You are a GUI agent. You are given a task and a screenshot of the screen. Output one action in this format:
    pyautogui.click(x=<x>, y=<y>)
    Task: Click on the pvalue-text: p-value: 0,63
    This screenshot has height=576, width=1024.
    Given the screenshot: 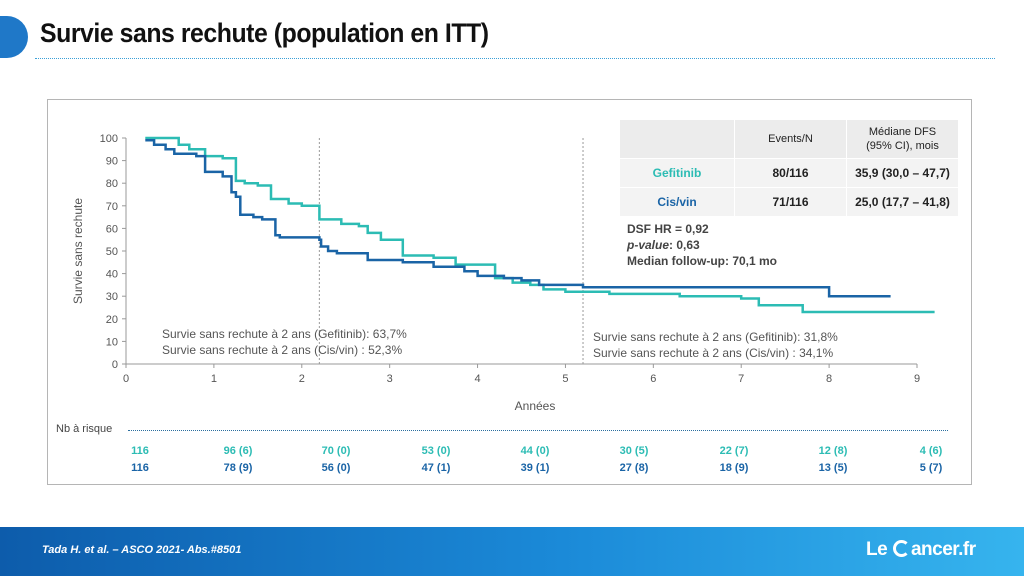 What is the action you would take?
    pyautogui.click(x=663, y=245)
    